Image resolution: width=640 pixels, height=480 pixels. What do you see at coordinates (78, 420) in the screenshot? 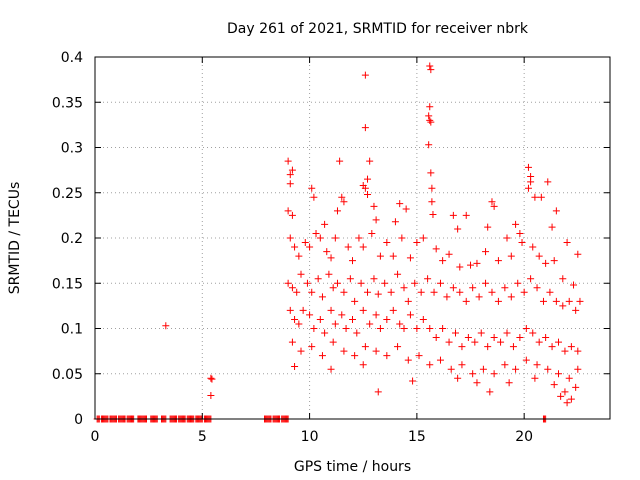
I see `y-tick-label: 0` at bounding box center [78, 420].